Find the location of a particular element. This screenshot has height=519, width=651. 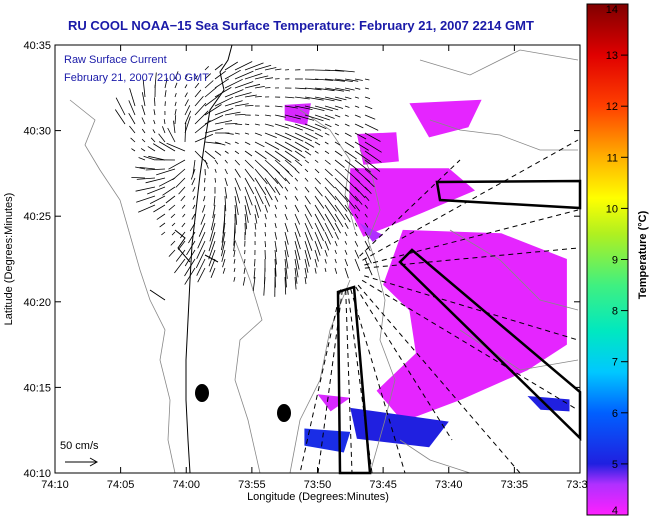

colorbar-tick-label: 9 is located at coordinates (615, 261).